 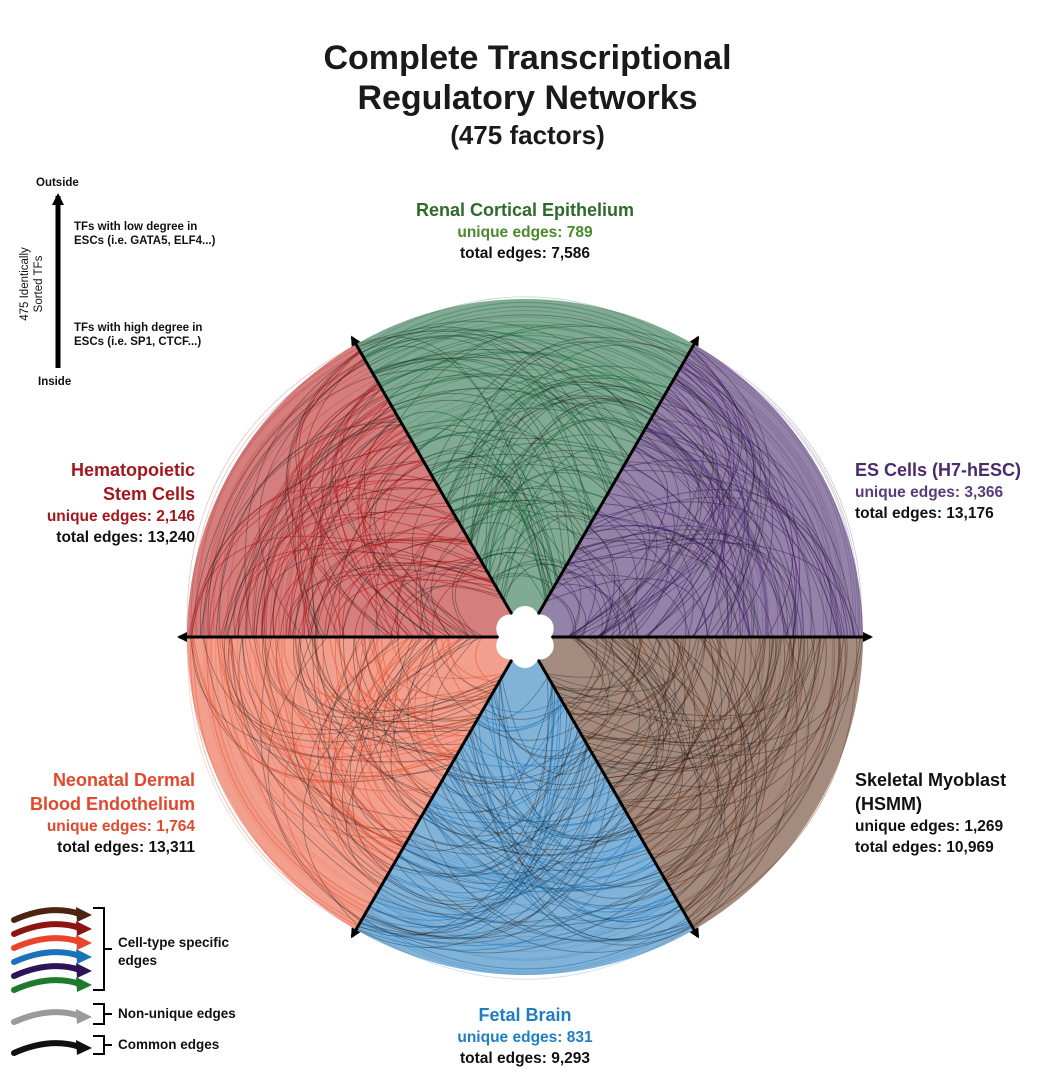 What do you see at coordinates (931, 780) in the screenshot?
I see `hsmm-name-1: Skeletal Myoblast` at bounding box center [931, 780].